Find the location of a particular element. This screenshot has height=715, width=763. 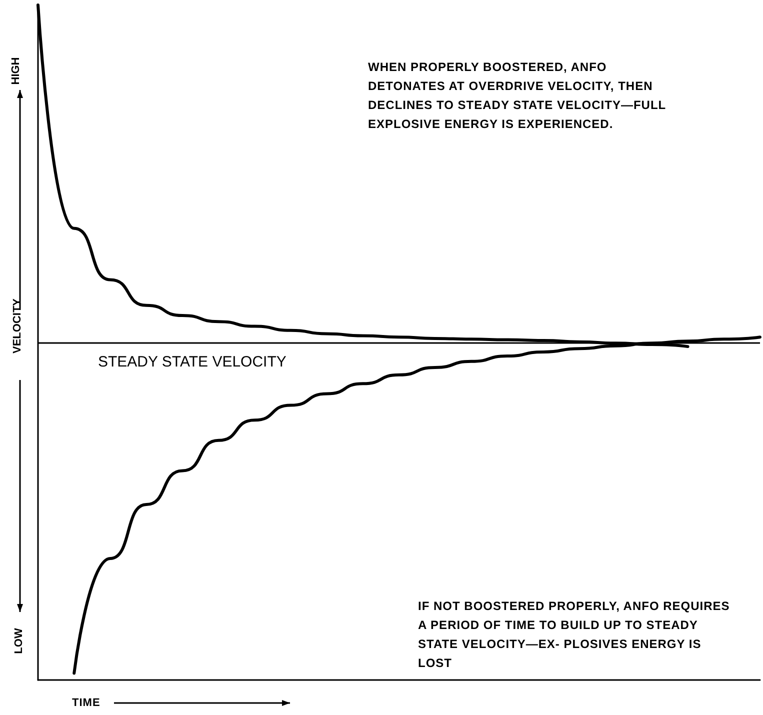

annotation: WHEN PROPERLY BOOSTERED, ANFO DETONATES AT OVERDRIVE VELOCITY, THEN DECLINES TO STEADY STATE VELOCITY—FULL EXPLOSIVE ENERGY IS EXPERIENCED. is located at coordinates (517, 96).